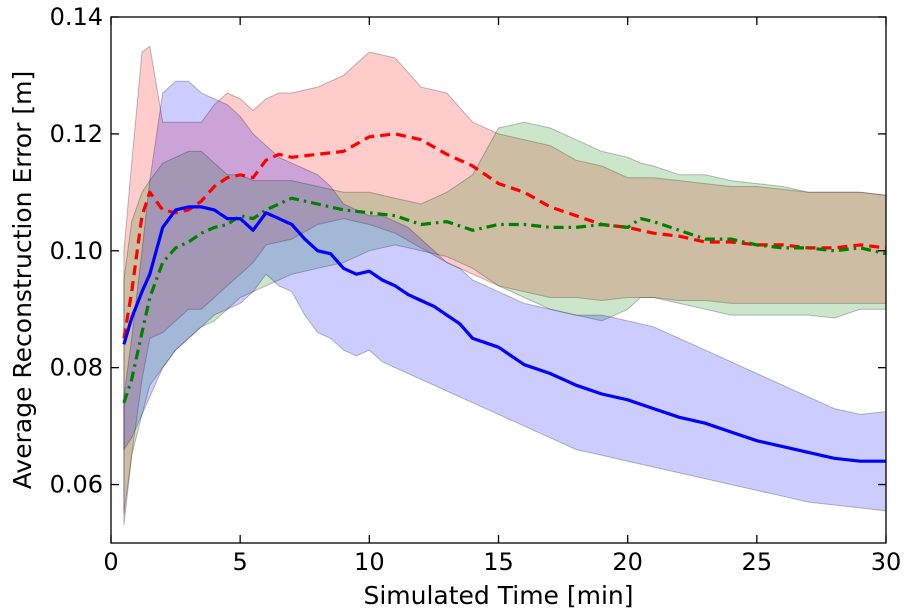  What do you see at coordinates (757, 562) in the screenshot?
I see `x-tick-label: 25` at bounding box center [757, 562].